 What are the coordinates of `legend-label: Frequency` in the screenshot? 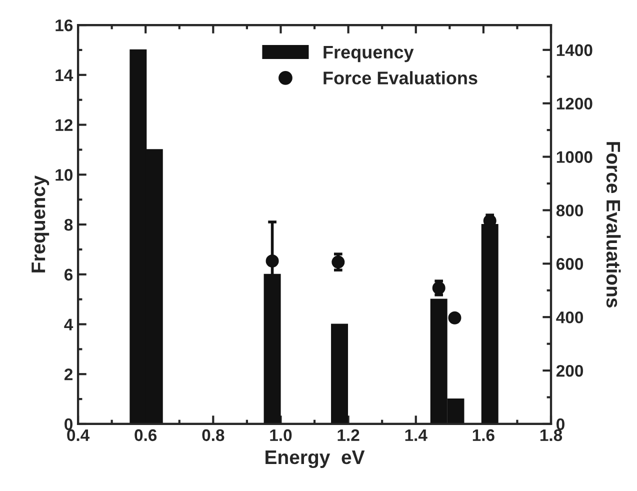 It's located at (369, 54).